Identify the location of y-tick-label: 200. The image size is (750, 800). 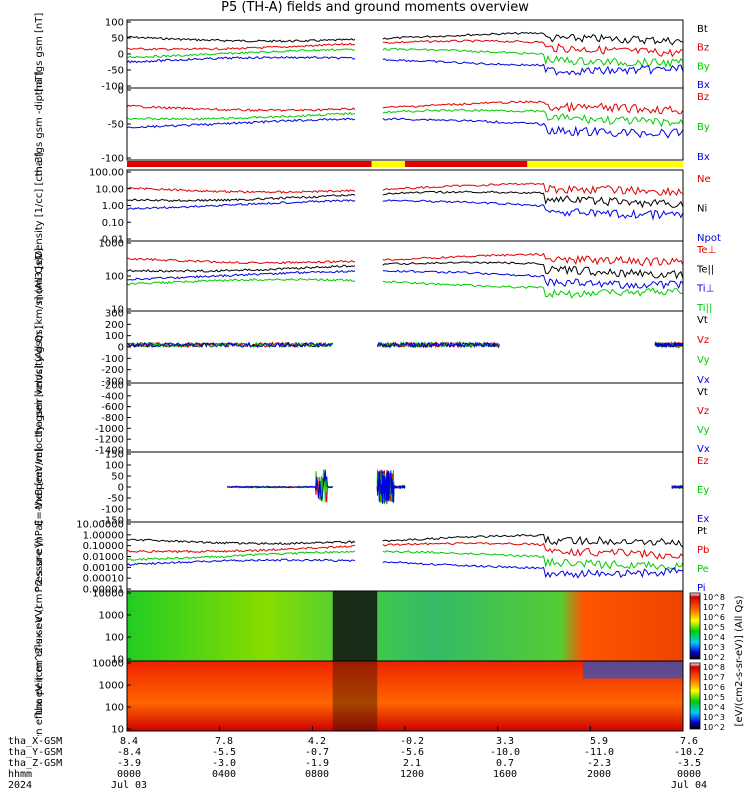
(114, 325).